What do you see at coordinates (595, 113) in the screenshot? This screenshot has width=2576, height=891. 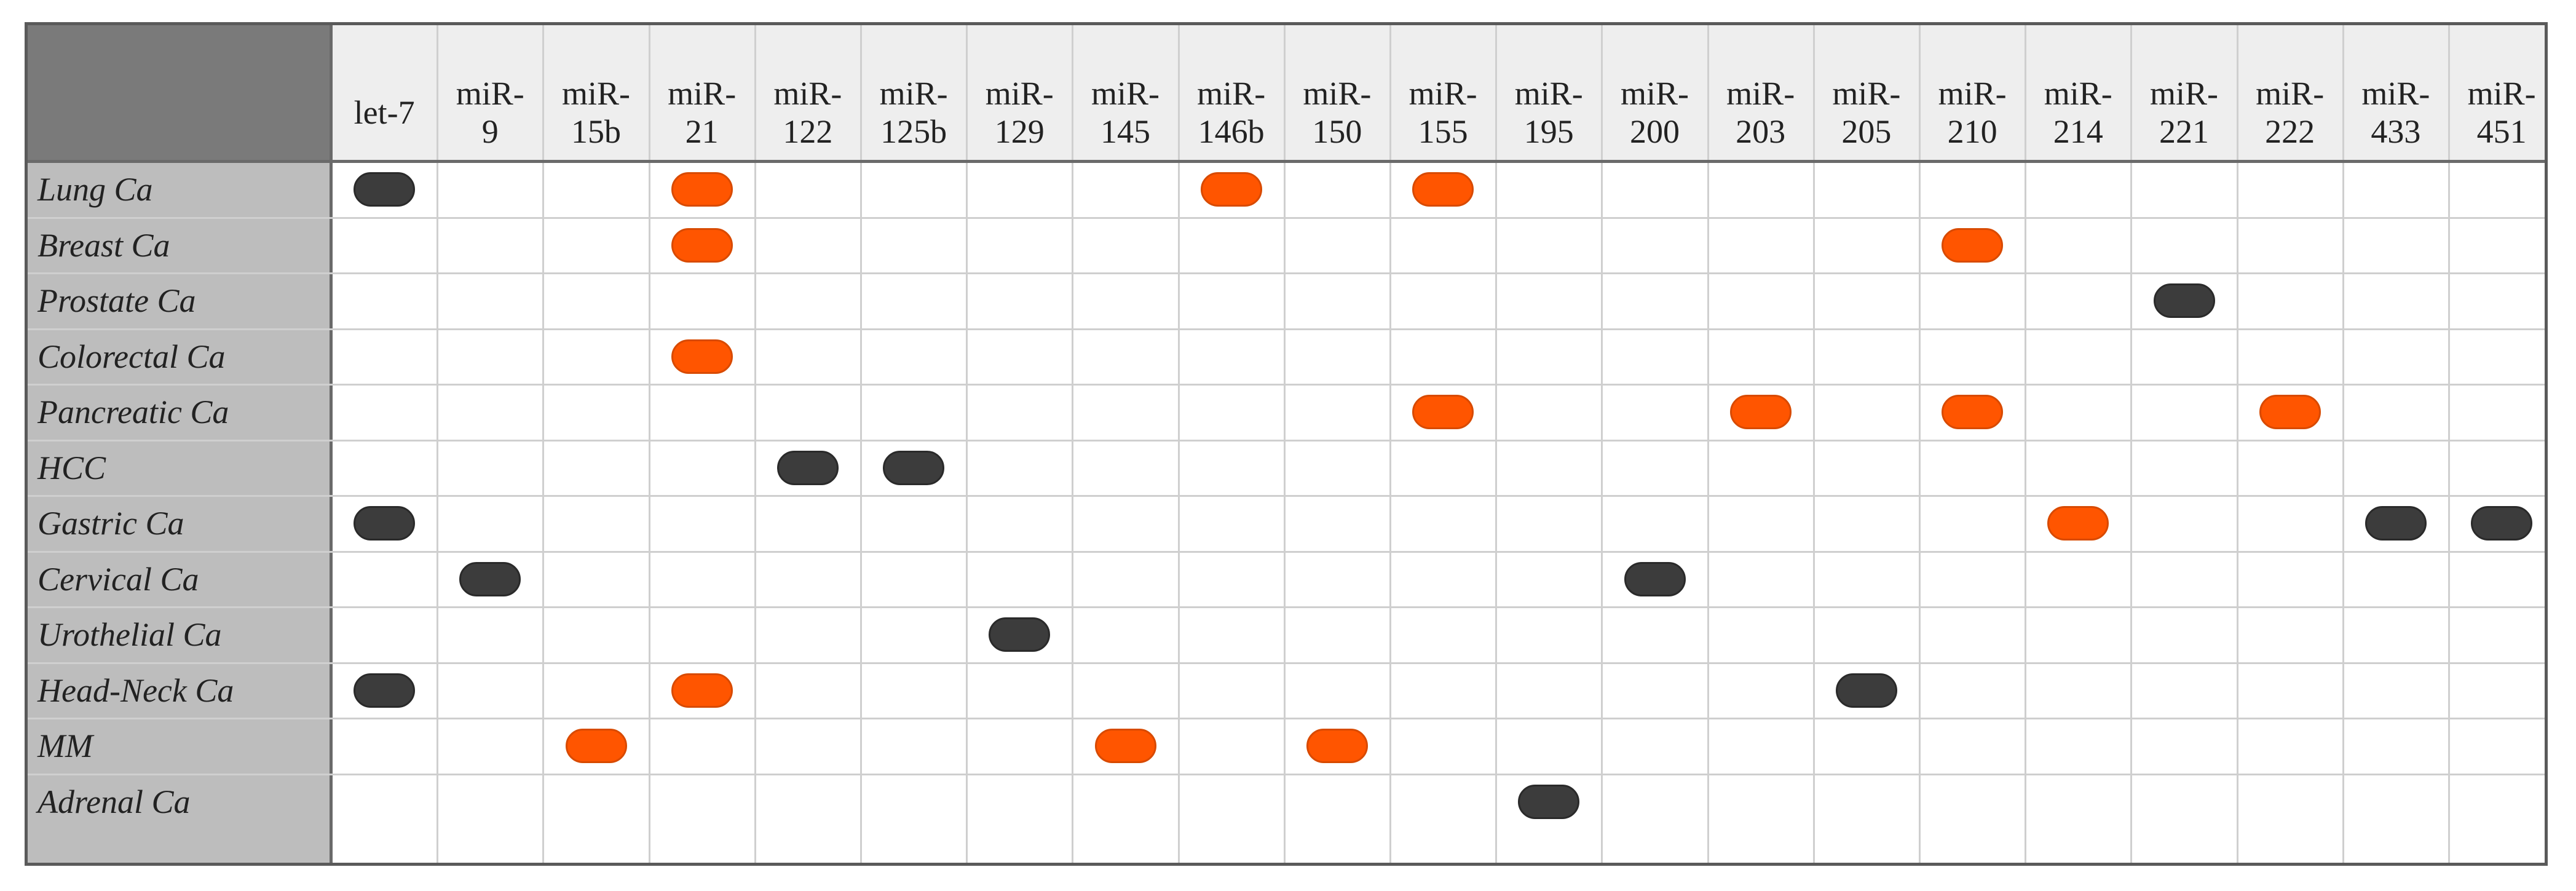 I see `column-header: miR- 15b` at bounding box center [595, 113].